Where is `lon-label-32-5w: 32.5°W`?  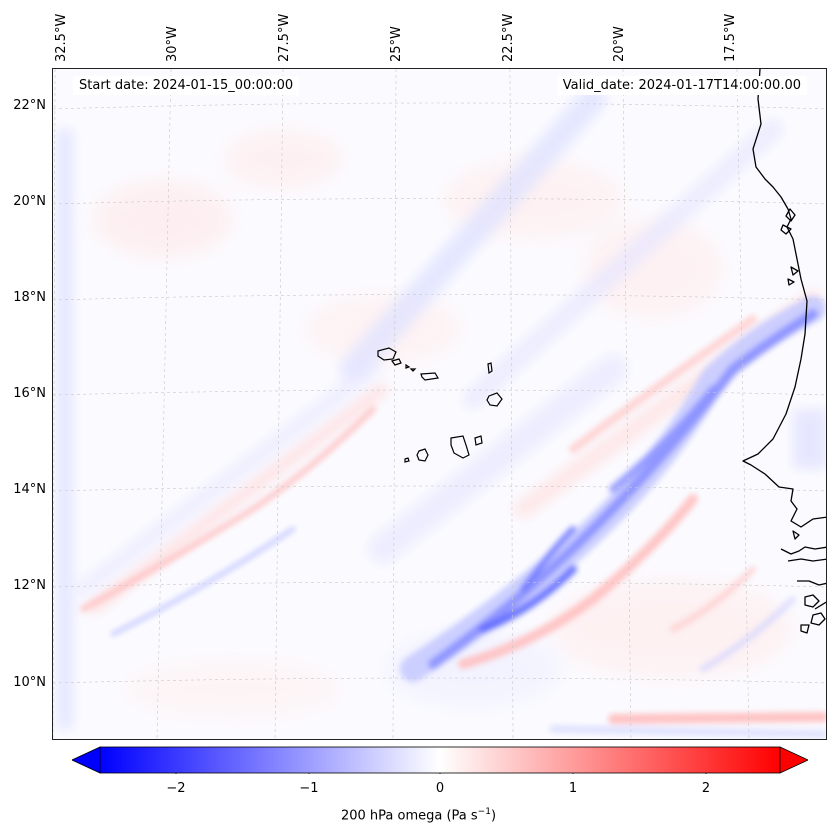
lon-label-32-5w: 32.5°W is located at coordinates (61, 37).